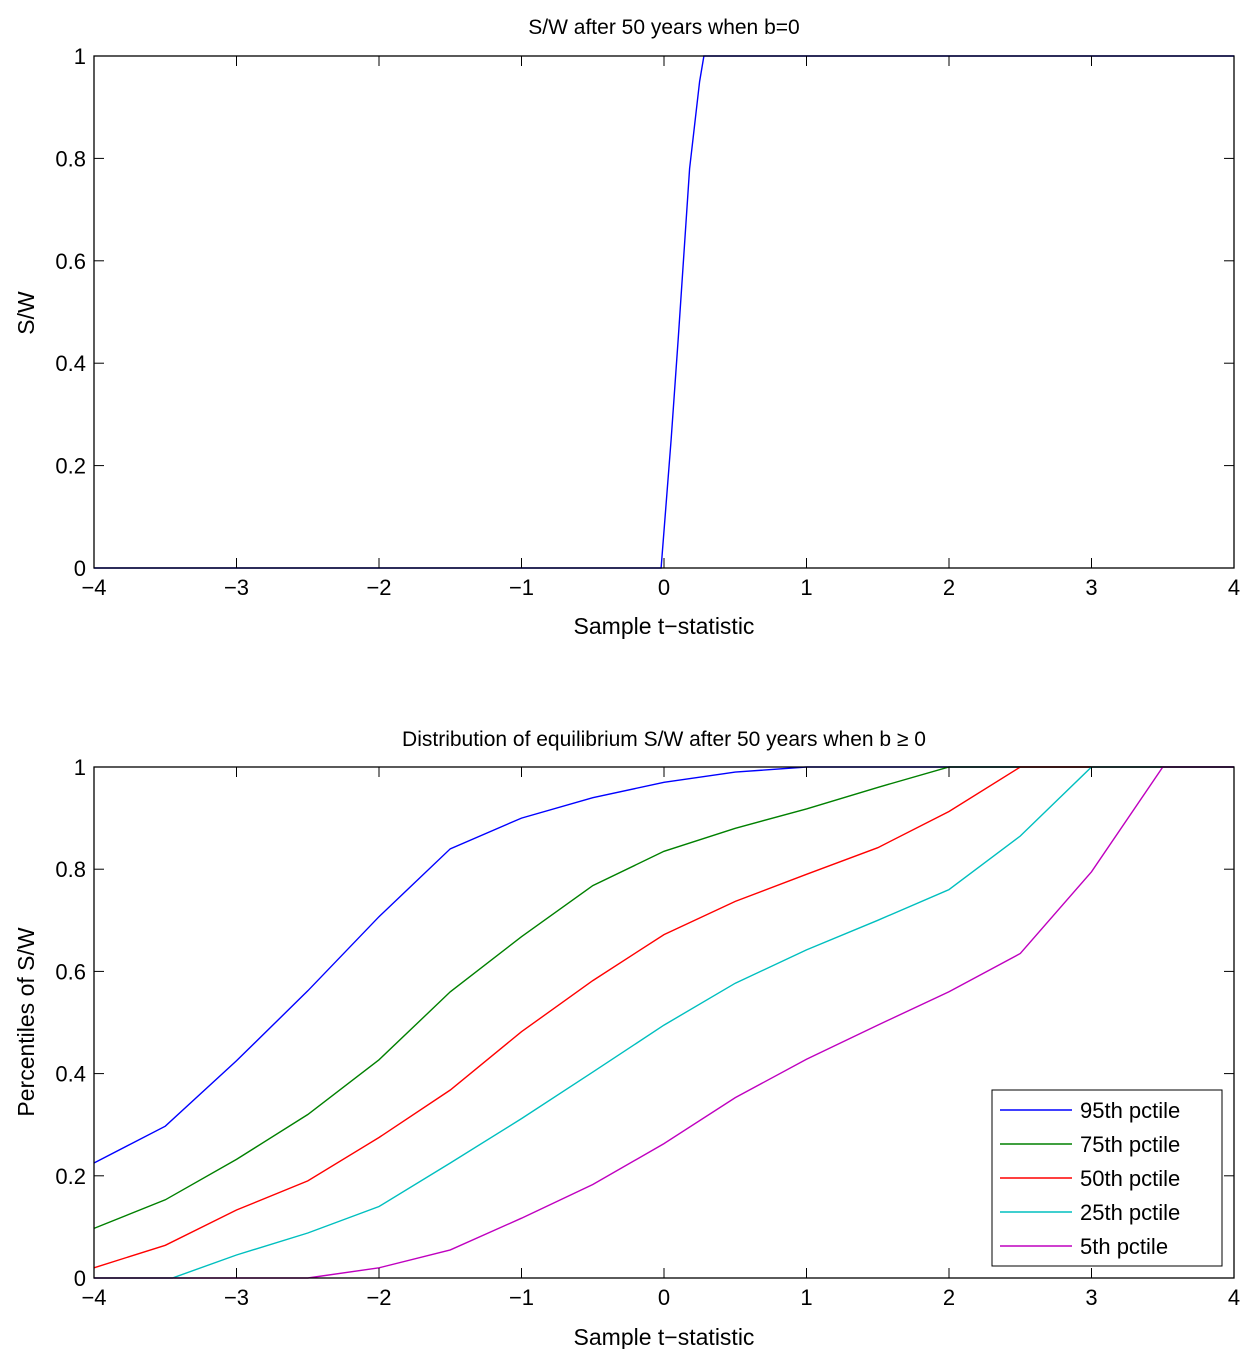 The width and height of the screenshot is (1245, 1349). What do you see at coordinates (663, 27) in the screenshot?
I see `chart-title: S/W after 50 years when b=0` at bounding box center [663, 27].